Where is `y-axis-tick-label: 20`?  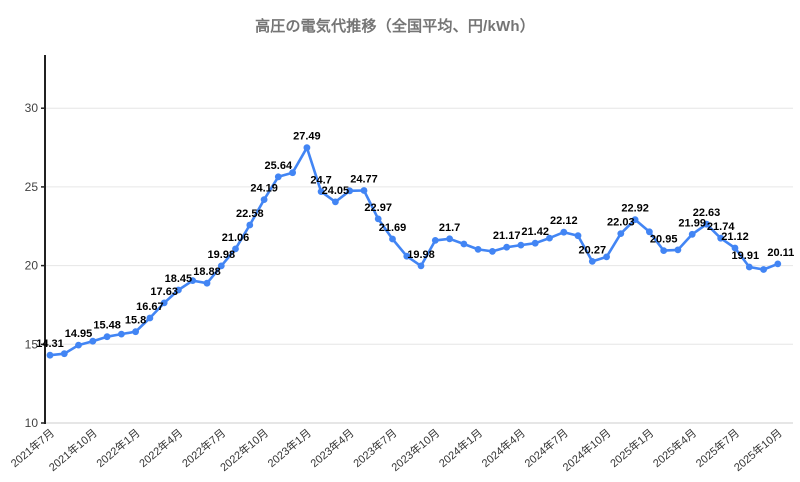
y-axis-tick-label: 20 is located at coordinates (32, 266).